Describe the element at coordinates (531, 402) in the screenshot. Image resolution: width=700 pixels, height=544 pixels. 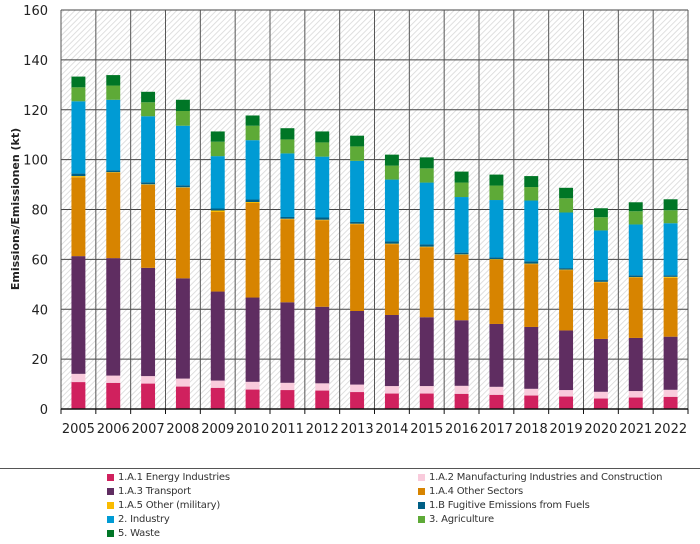
I see `bar-segment: 1.A.1 Energy Industries 2018: 5.4` at that location.